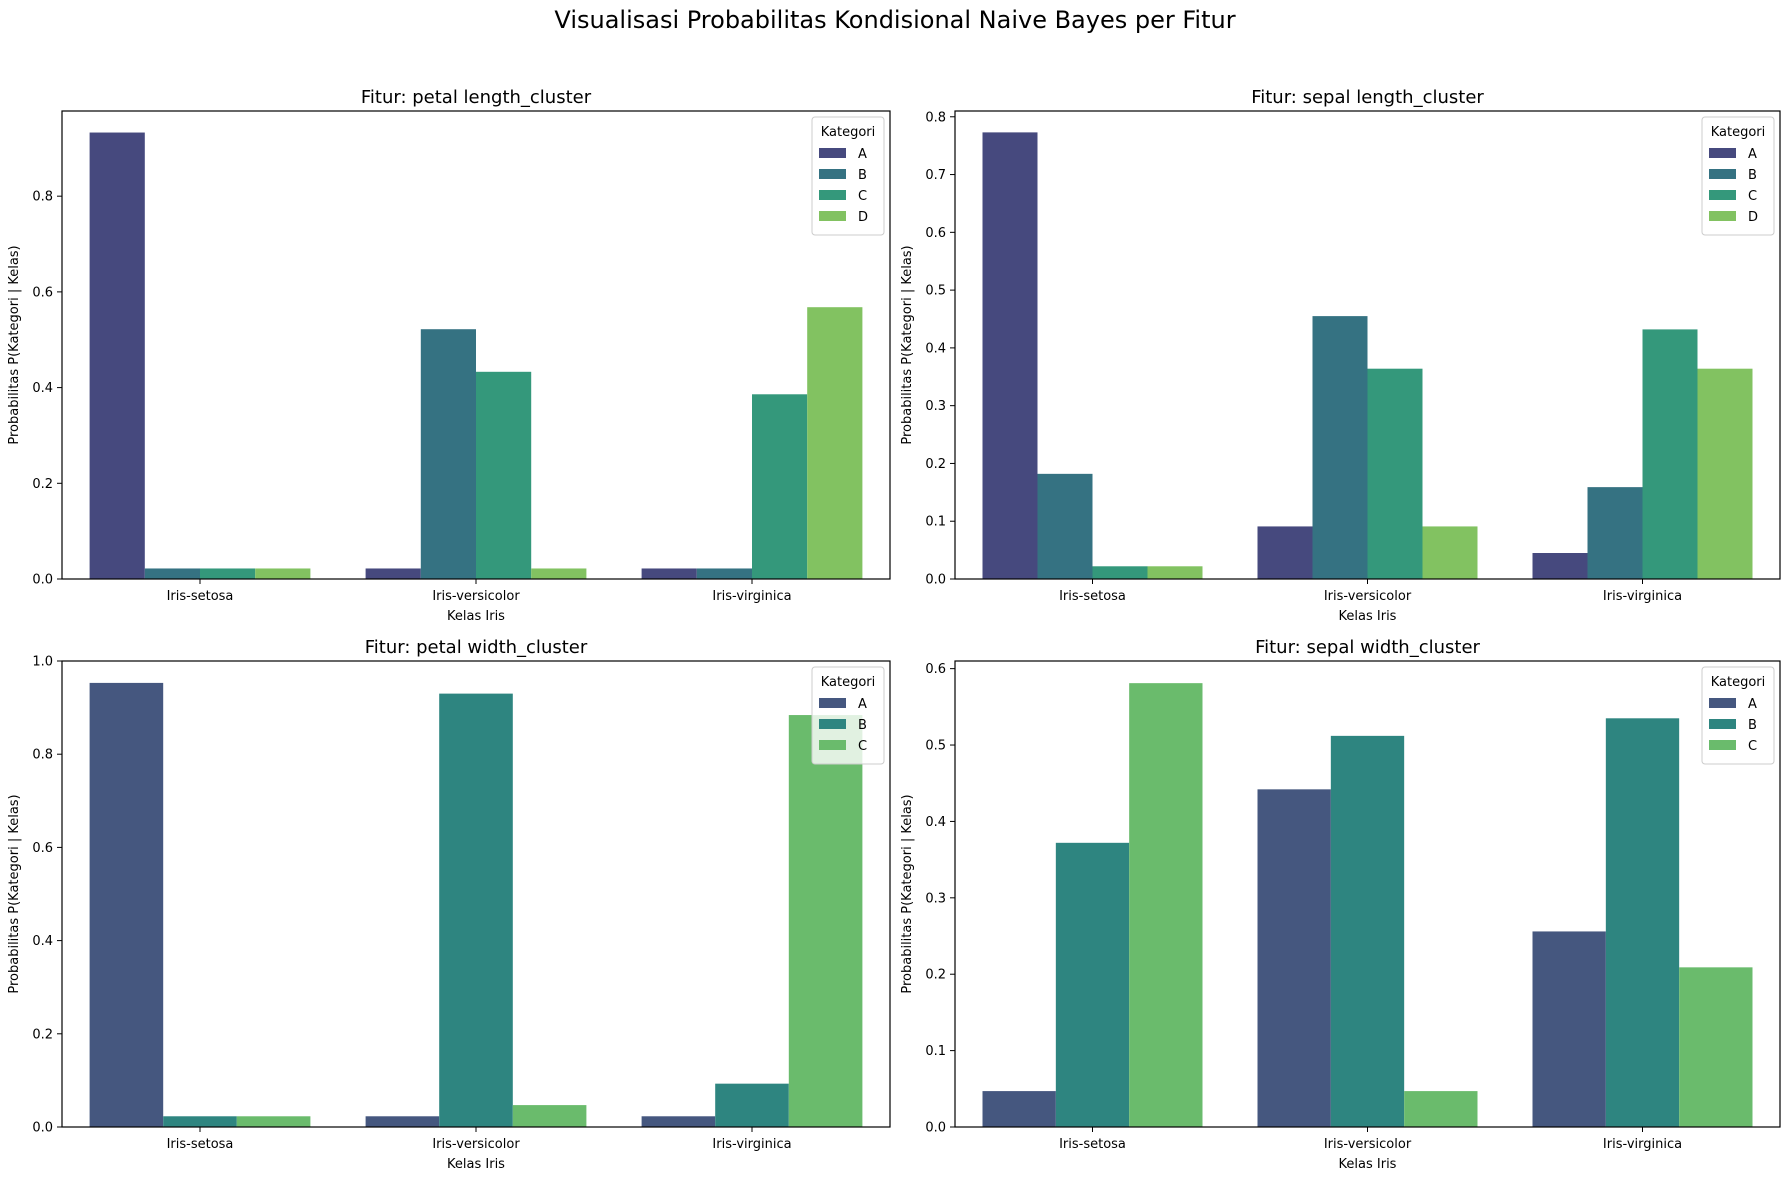  Describe the element at coordinates (835, 443) in the screenshot. I see `bar-D-iris-virginica` at that location.